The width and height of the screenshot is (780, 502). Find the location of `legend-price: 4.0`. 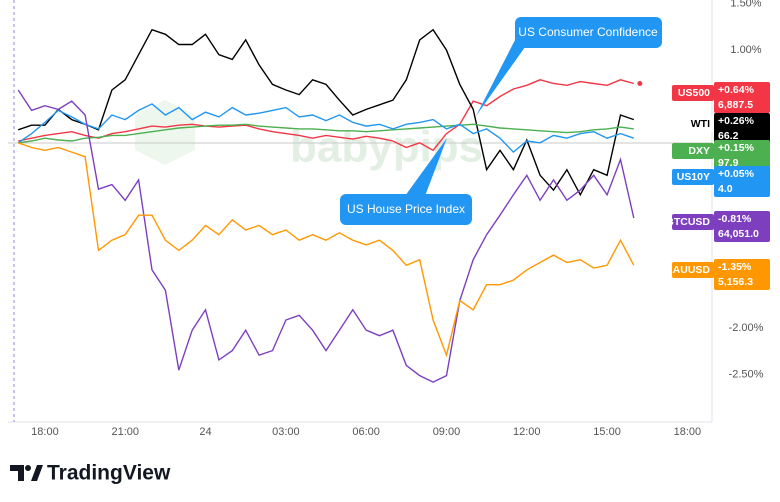

legend-price: 4.0 is located at coordinates (725, 189).